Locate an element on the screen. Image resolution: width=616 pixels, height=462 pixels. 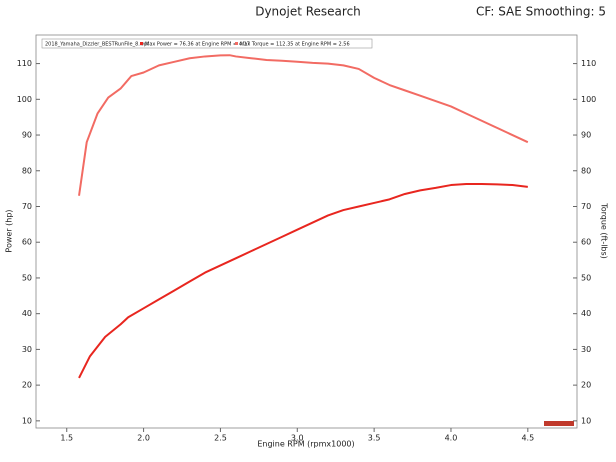
y2-tick-label: 110 is located at coordinates (588, 63).